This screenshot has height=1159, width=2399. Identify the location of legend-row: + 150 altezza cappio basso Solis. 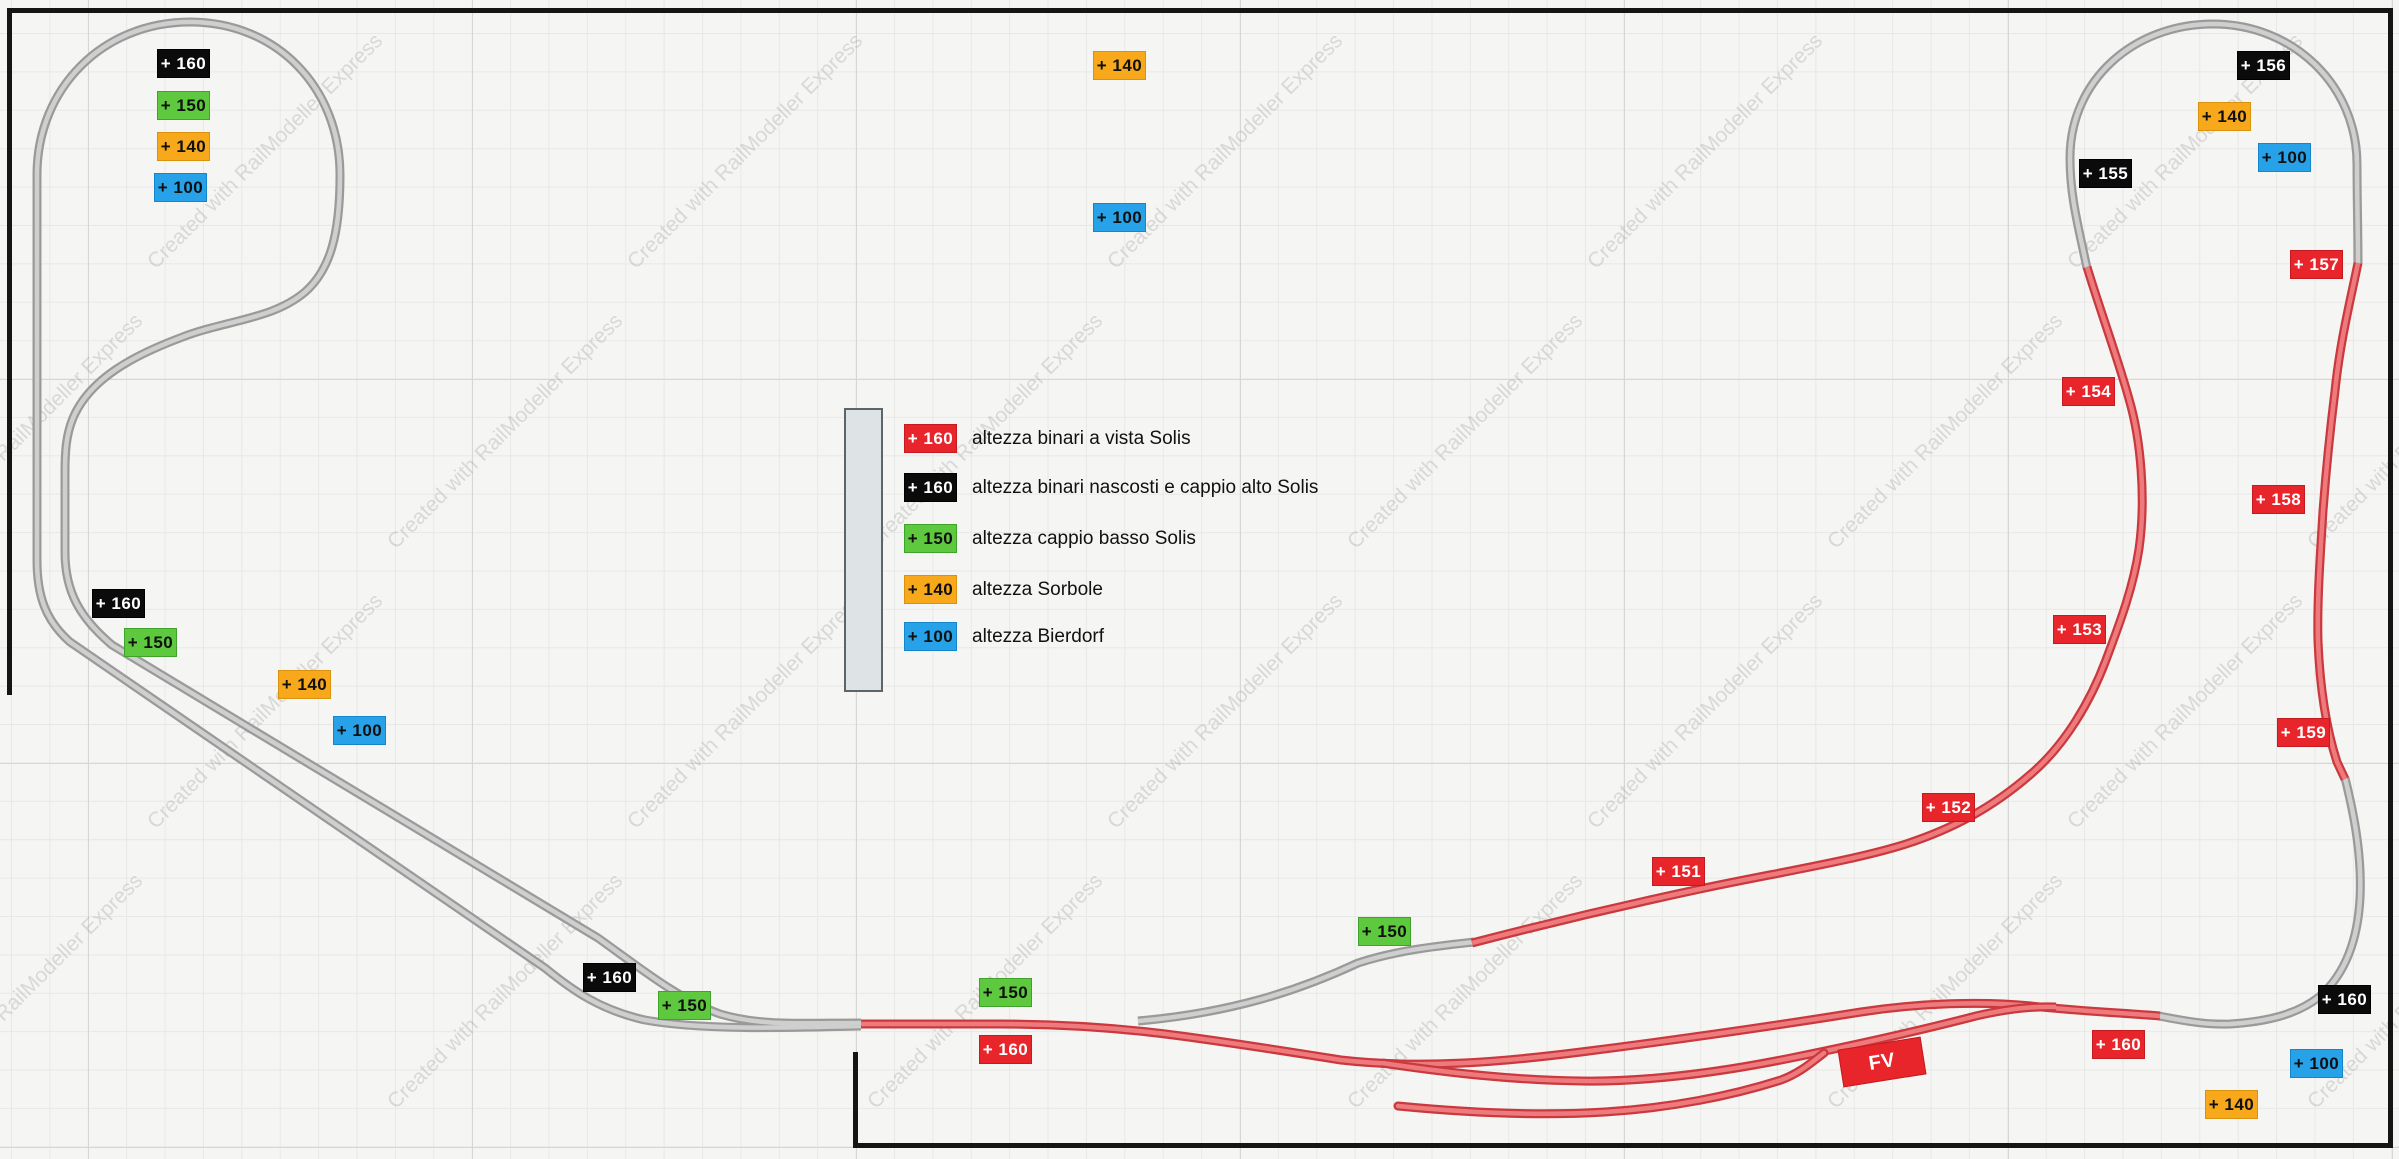
(1050, 538).